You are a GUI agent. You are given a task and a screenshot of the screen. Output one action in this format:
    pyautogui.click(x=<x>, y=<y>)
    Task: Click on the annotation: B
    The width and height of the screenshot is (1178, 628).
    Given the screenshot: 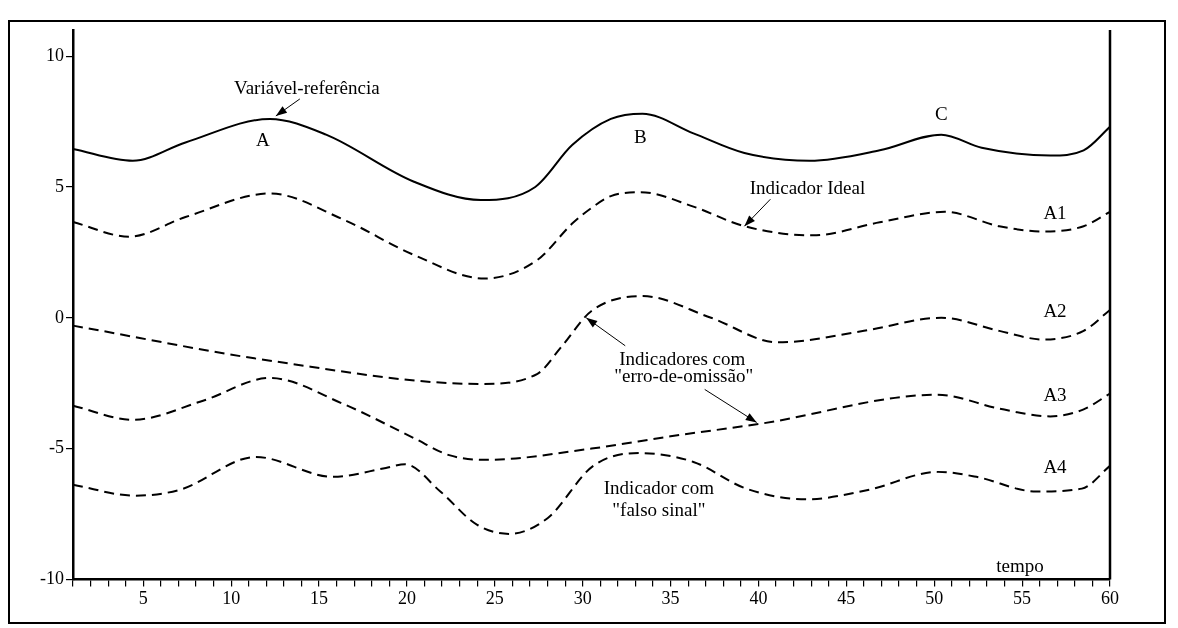 What is the action you would take?
    pyautogui.click(x=640, y=136)
    